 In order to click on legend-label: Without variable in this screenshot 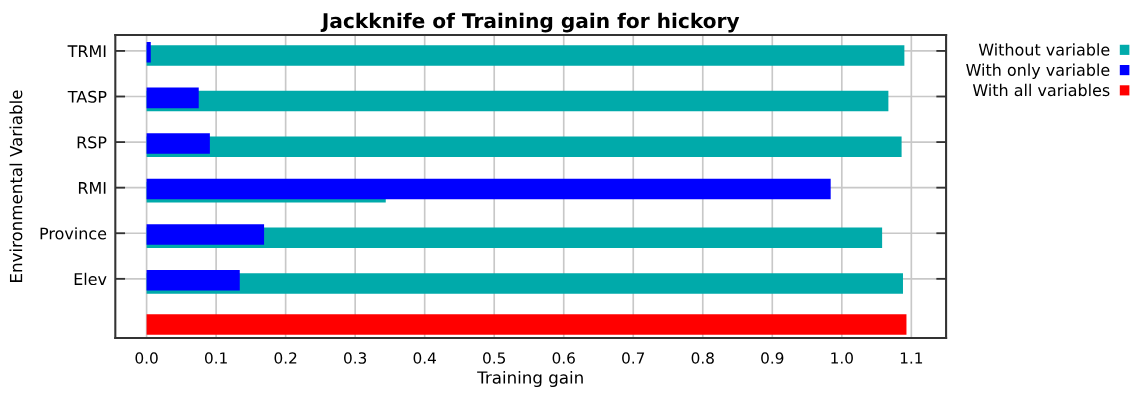, I will do `click(1044, 49)`.